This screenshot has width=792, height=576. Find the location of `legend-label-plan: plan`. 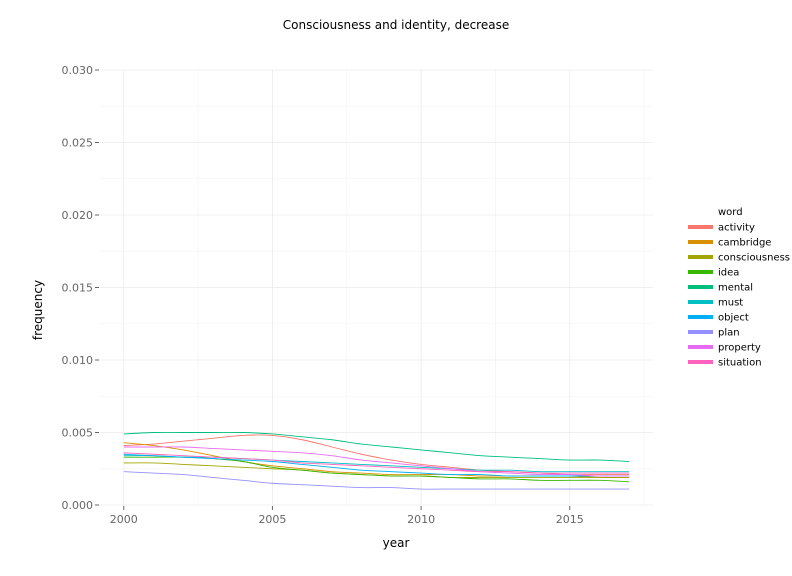

legend-label-plan: plan is located at coordinates (729, 333).